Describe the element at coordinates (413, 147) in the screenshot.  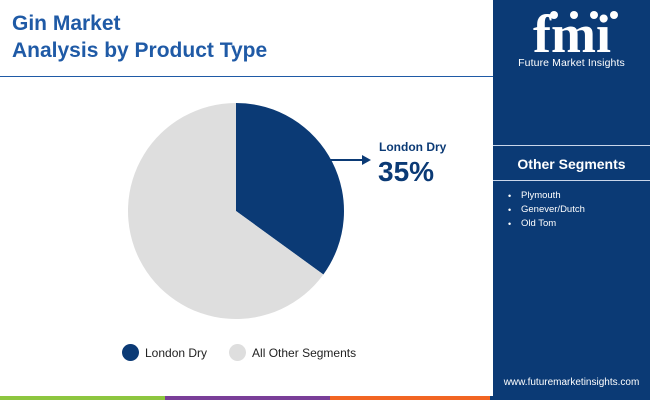
I see `callout-label: London Dry` at that location.